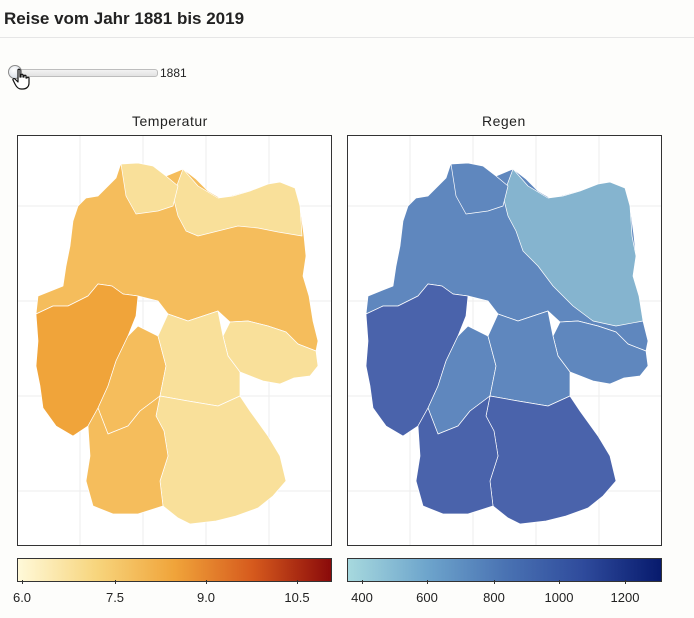  Describe the element at coordinates (504, 570) in the screenshot. I see `rain-color-legend` at that location.